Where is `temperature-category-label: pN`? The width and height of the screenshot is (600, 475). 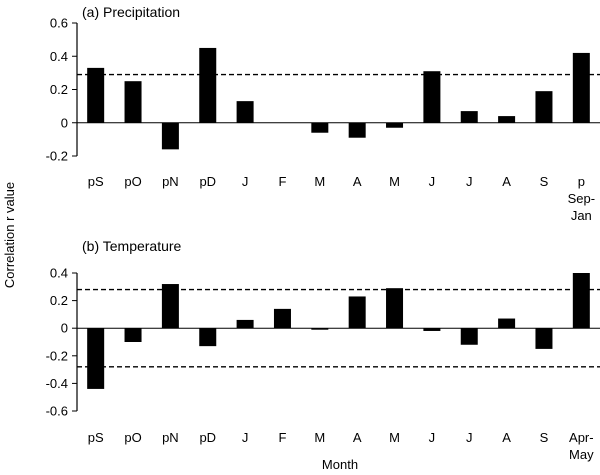
temperature-category-label: pN is located at coordinates (170, 437).